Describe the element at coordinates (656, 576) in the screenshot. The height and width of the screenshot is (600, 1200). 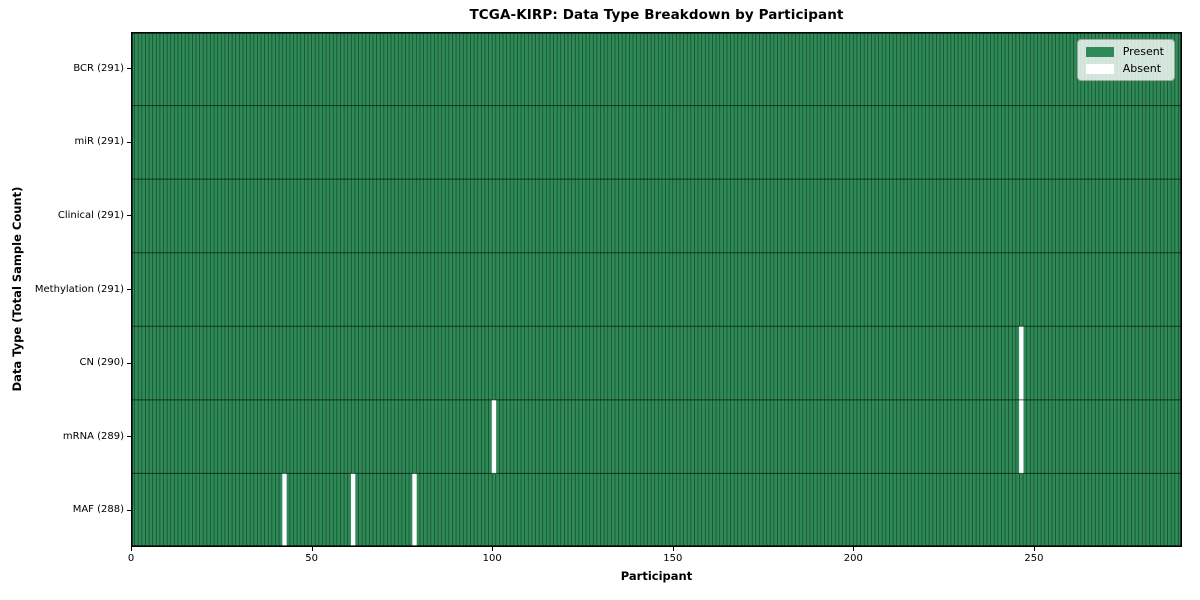
I see `x-axis-label: Participant` at that location.